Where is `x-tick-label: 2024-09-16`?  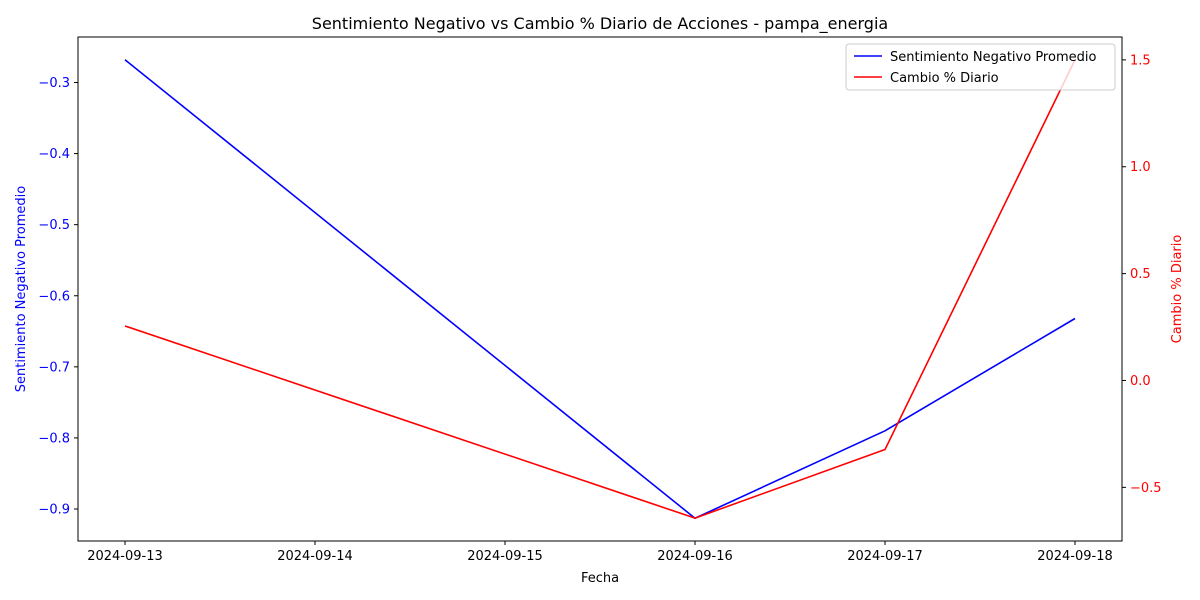
x-tick-label: 2024-09-16 is located at coordinates (695, 556).